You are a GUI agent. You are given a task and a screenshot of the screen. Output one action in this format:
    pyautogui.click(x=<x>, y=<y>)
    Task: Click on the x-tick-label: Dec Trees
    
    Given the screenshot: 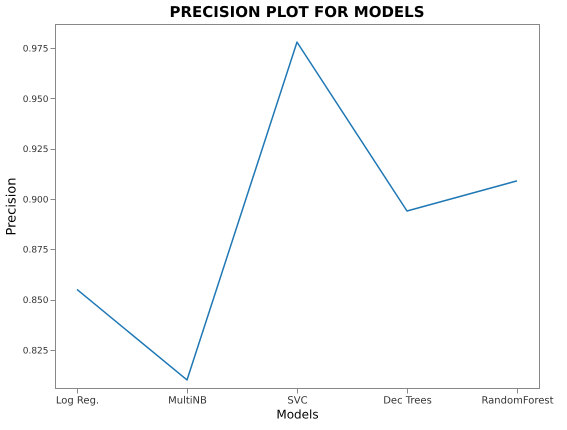 What is the action you would take?
    pyautogui.click(x=407, y=401)
    